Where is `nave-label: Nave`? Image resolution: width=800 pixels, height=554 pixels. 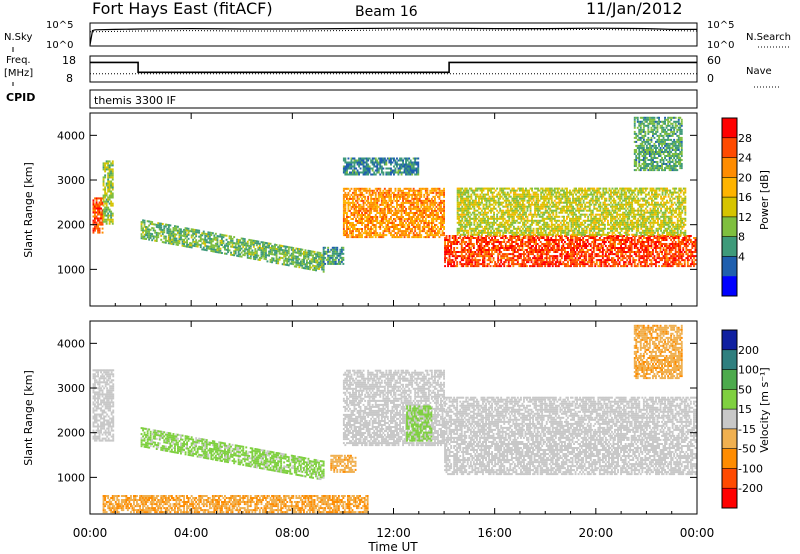
nave-label: Nave is located at coordinates (759, 71).